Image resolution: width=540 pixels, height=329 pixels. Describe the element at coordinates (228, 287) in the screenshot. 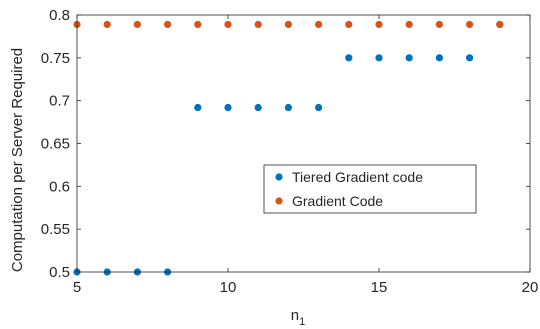

I see `x-tick-label: 10` at that location.